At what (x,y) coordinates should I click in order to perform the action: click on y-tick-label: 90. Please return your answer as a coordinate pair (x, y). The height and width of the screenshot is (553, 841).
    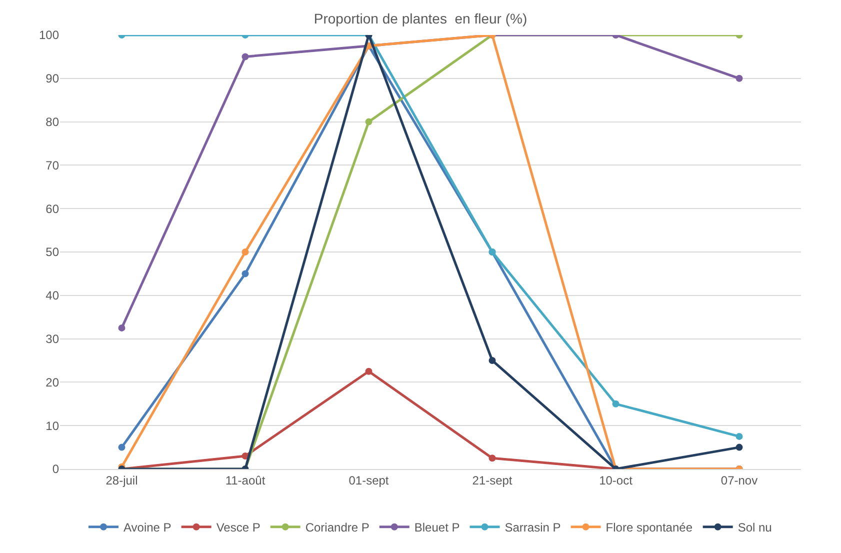
    Looking at the image, I should click on (53, 79).